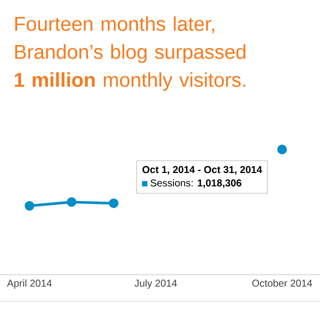 This screenshot has width=320, height=320. Describe the element at coordinates (202, 170) in the screenshot. I see `annotation: Oct 1, 2014 - Oct 31, 2014` at that location.